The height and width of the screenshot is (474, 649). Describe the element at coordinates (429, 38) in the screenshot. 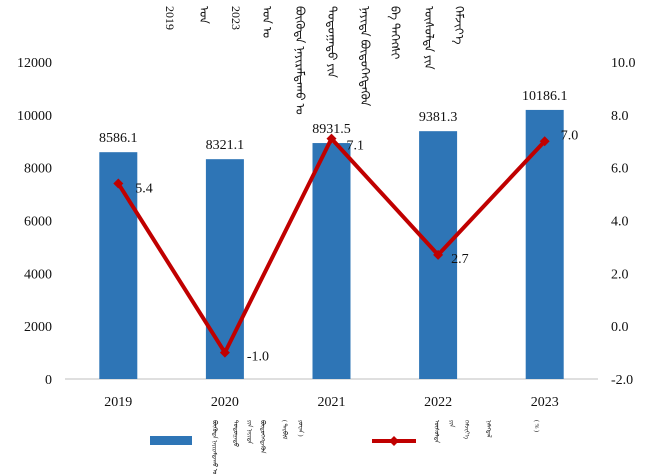

I see `title-line: ᠥᠰᠦᠯᠲᠡ ᠶᠢᠨ` at that location.